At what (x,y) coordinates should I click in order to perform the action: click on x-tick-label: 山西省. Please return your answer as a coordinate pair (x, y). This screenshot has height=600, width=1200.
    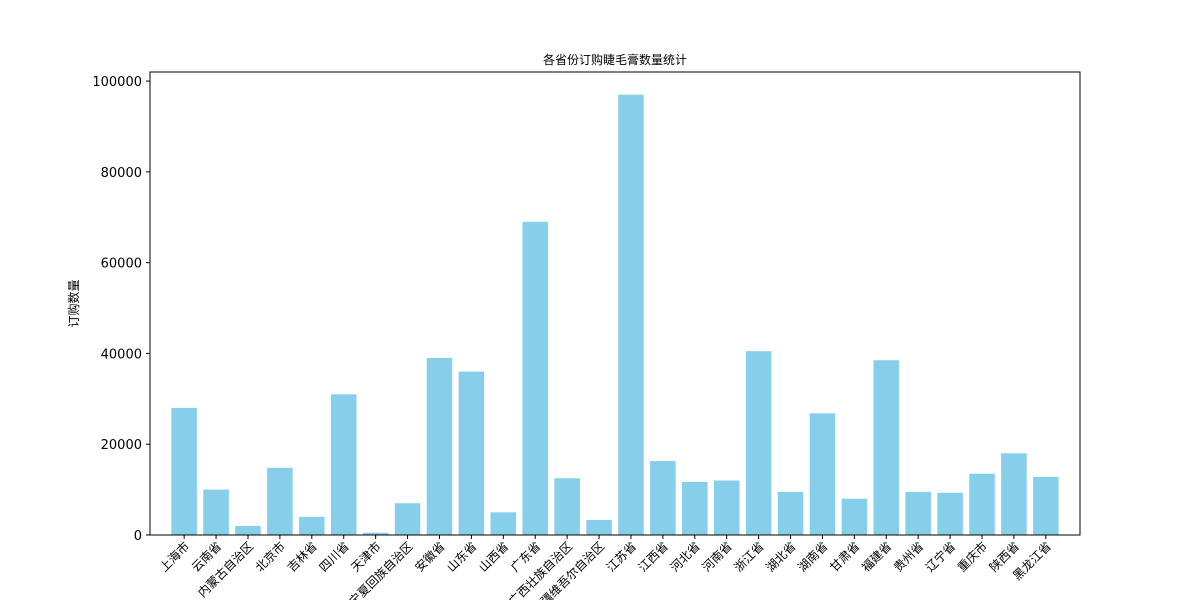
    Looking at the image, I should click on (493, 556).